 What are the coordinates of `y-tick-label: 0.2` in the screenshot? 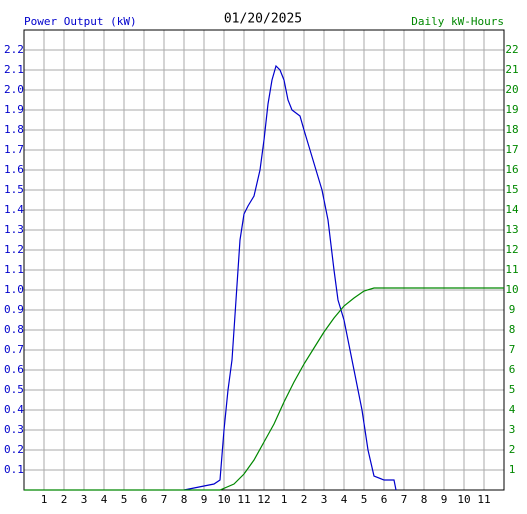 It's located at (14, 449).